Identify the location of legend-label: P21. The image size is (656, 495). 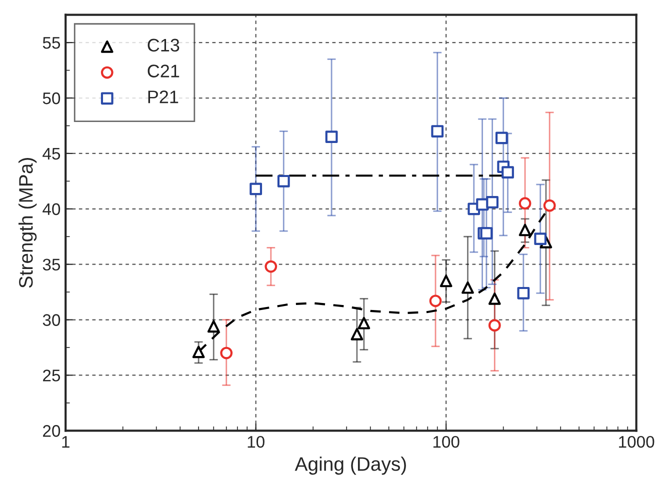
(163, 97).